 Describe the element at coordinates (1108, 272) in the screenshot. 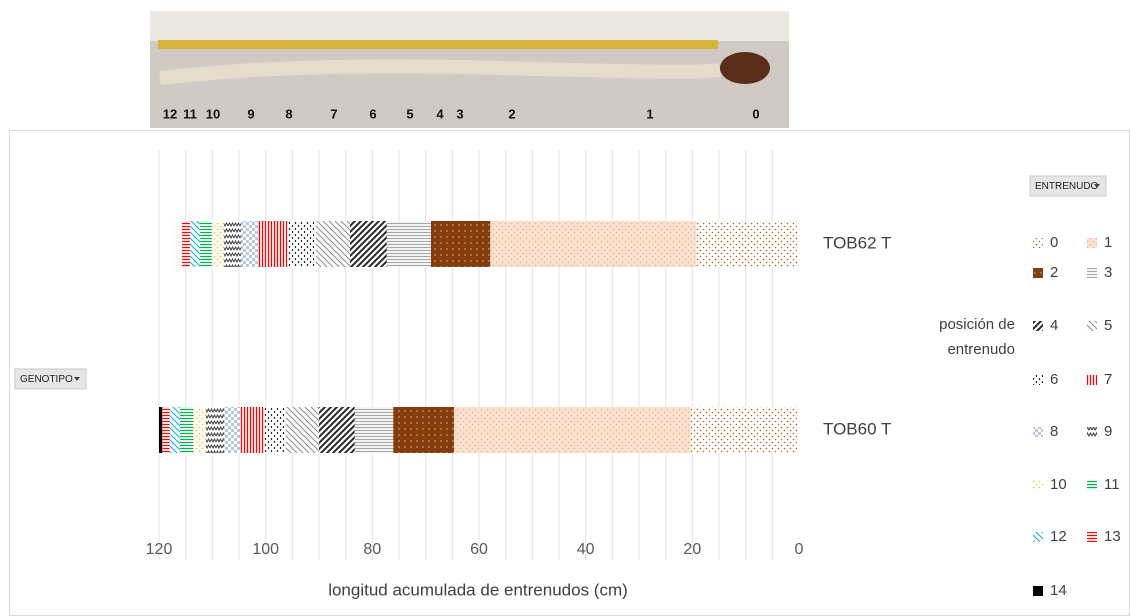

I see `legend-label: 3` at that location.